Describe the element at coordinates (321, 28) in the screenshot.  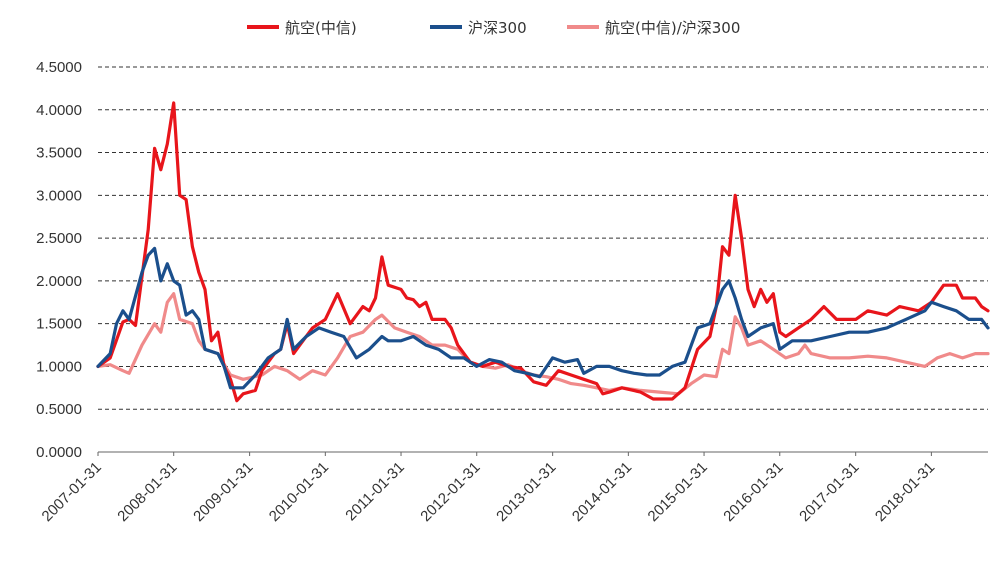
I see `legend-label: 航空(中信)` at that location.